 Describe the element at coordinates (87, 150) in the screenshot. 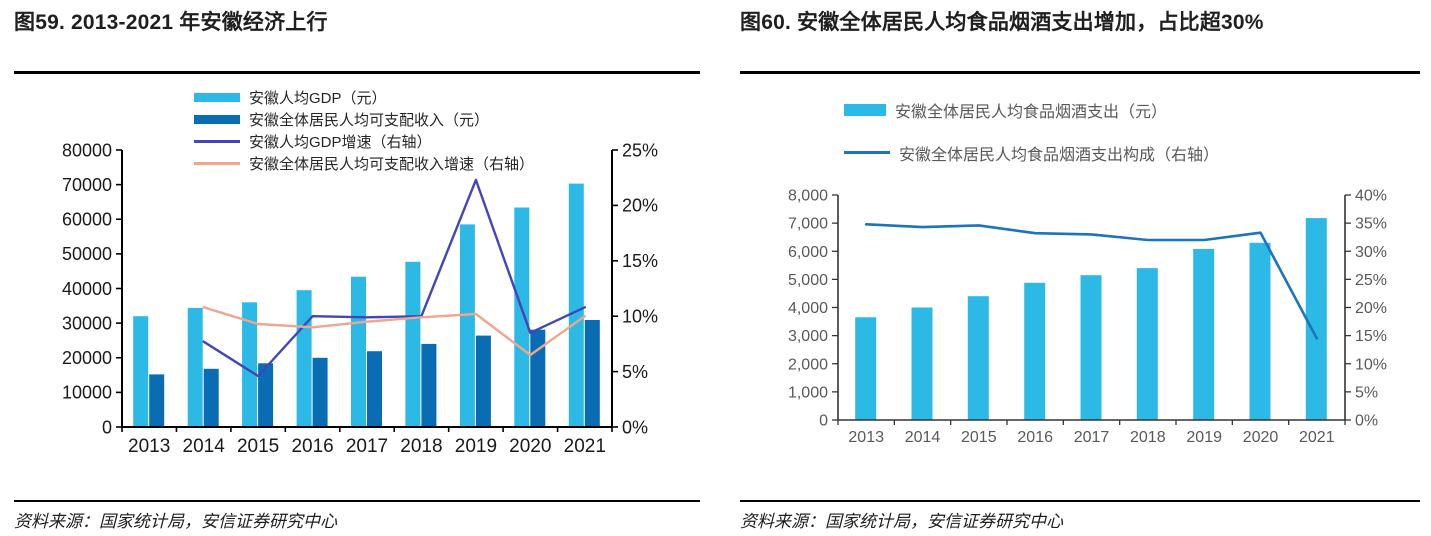

I see `y-axis-tick-label: 80000` at that location.